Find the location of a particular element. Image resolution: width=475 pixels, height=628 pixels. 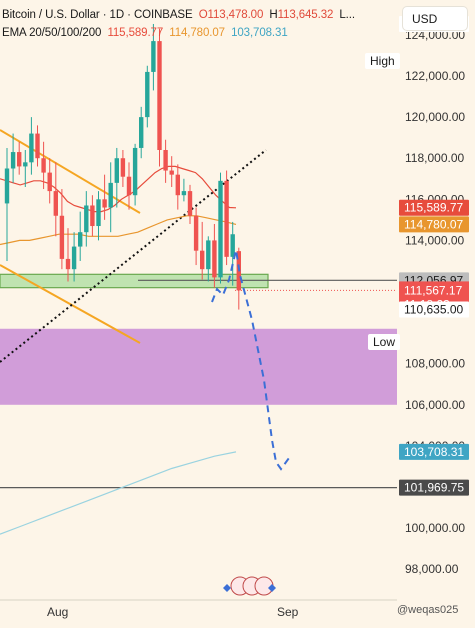

ema20-line is located at coordinates (118, 189).